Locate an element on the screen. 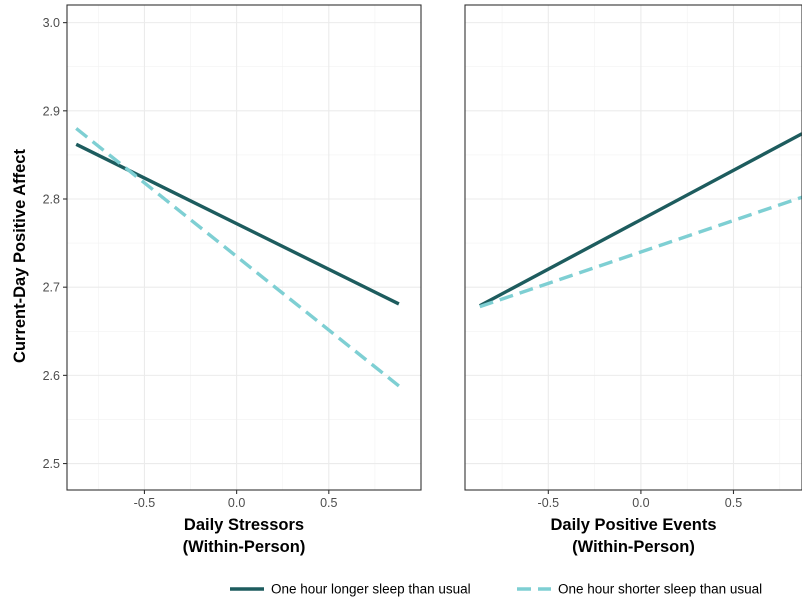 The width and height of the screenshot is (802, 598). series-line-longer is located at coordinates (640, 220).